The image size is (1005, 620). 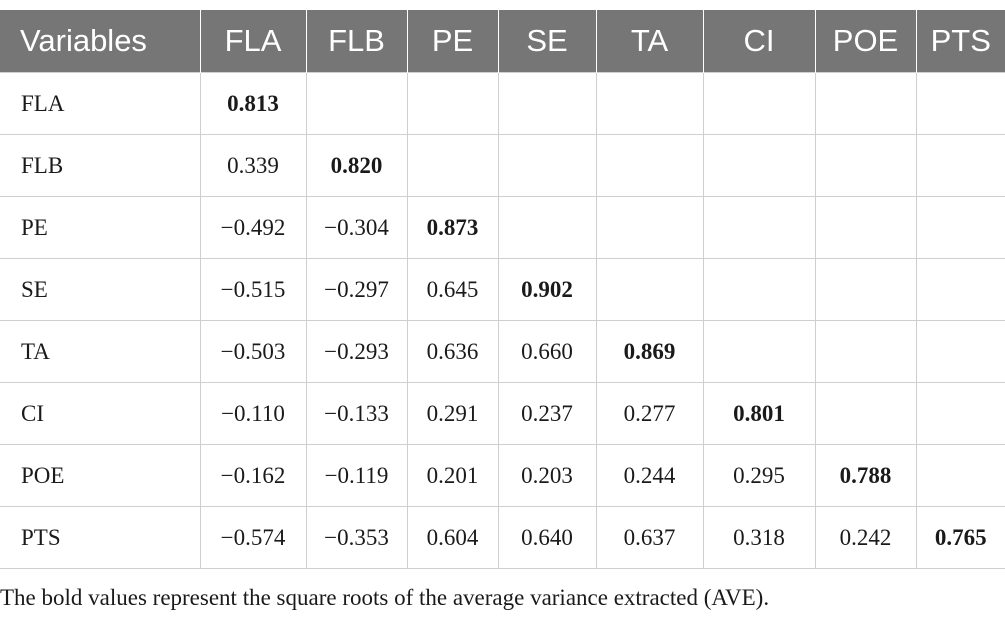 I want to click on table-row: CI −0.110 −0.133 0.291 0.237 0.277 0.801, so click(x=502, y=413).